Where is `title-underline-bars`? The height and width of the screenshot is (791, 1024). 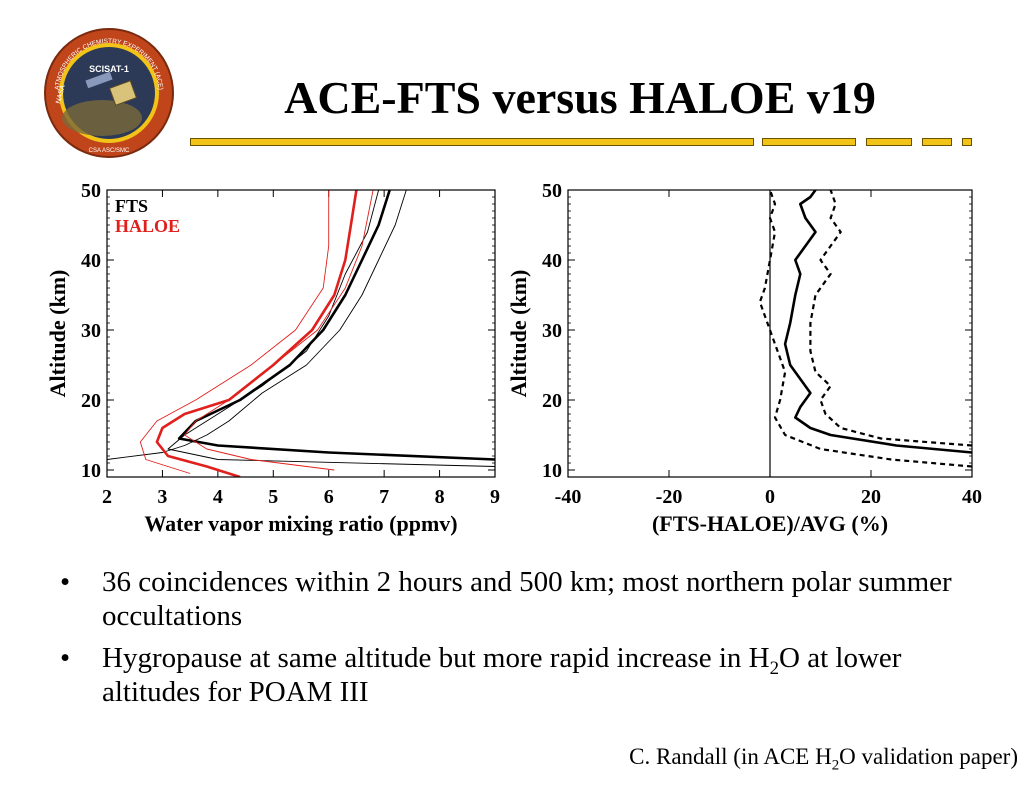 title-underline-bars is located at coordinates (581, 142).